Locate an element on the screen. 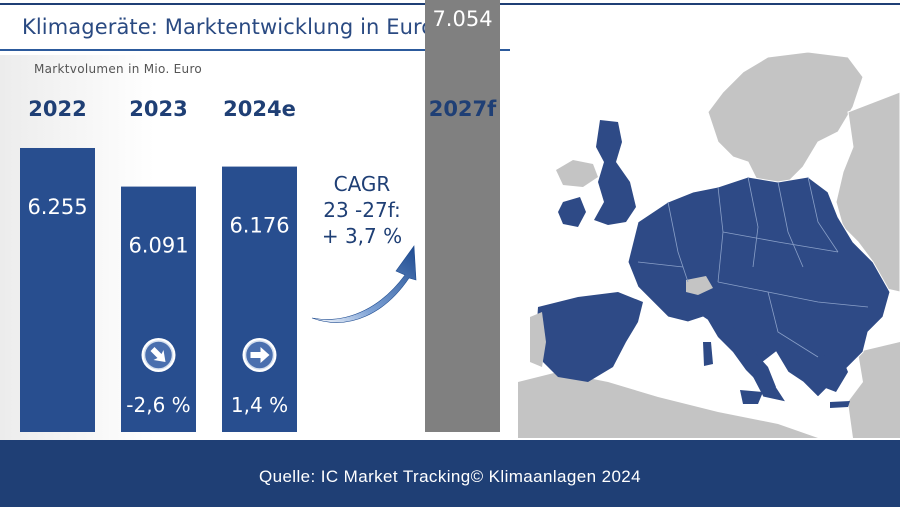 Image resolution: width=900 pixels, height=507 pixels. map-sardinia is located at coordinates (708, 354).